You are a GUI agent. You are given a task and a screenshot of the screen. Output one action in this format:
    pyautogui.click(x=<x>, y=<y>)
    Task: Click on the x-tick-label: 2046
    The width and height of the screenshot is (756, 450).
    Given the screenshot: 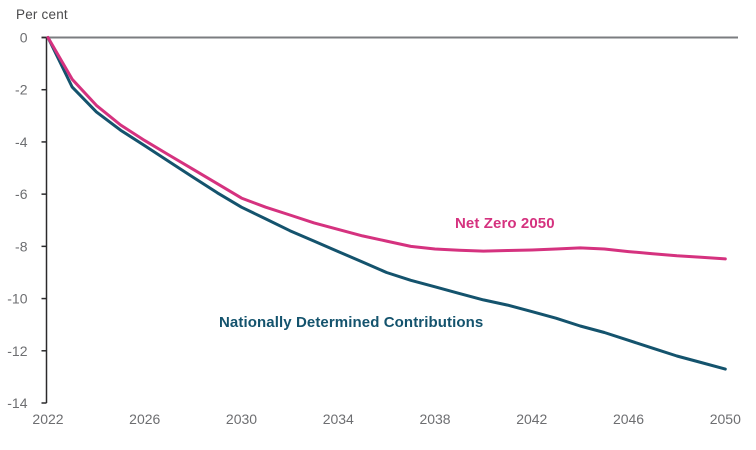 What is the action you would take?
    pyautogui.click(x=628, y=419)
    